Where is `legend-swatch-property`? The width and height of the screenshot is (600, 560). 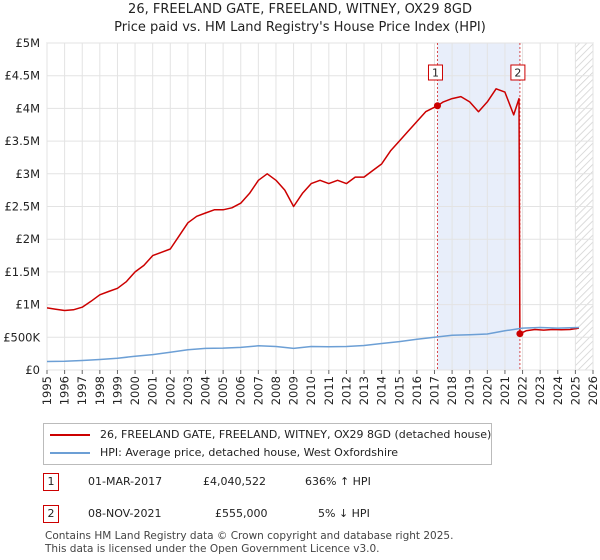
legend-swatch-property is located at coordinates (70, 435).